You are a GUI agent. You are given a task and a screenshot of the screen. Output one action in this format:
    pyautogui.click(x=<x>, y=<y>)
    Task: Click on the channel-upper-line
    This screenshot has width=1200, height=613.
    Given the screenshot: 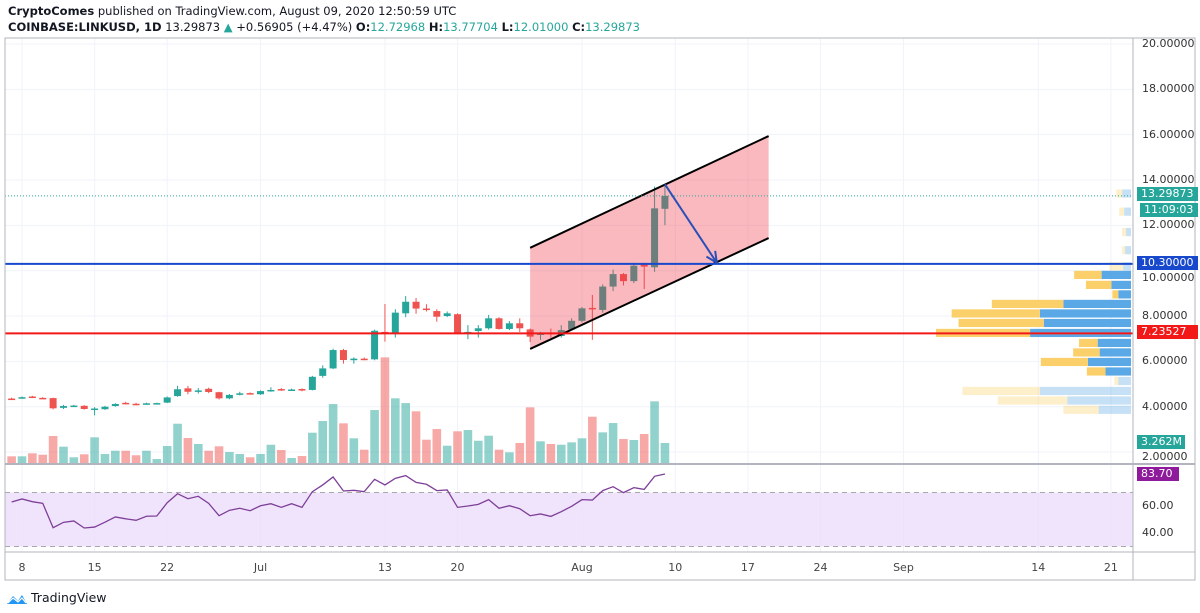 What is the action you would take?
    pyautogui.click(x=649, y=192)
    